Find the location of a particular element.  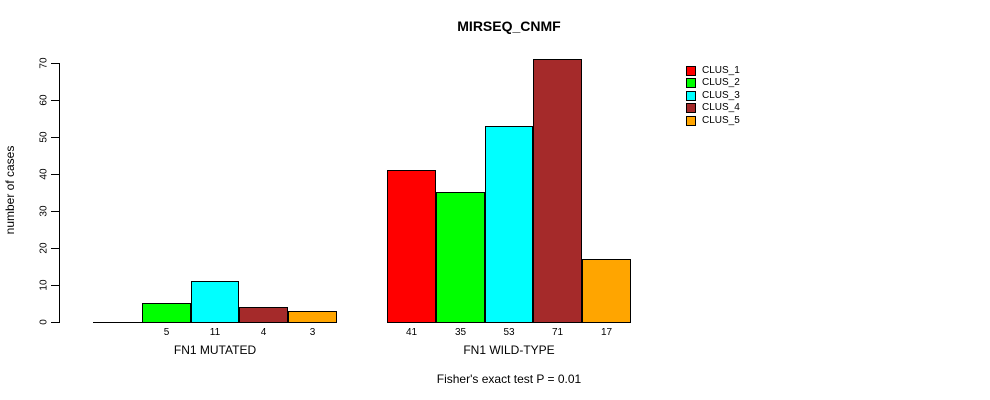

bar-clus_4-mutated is located at coordinates (263, 315).